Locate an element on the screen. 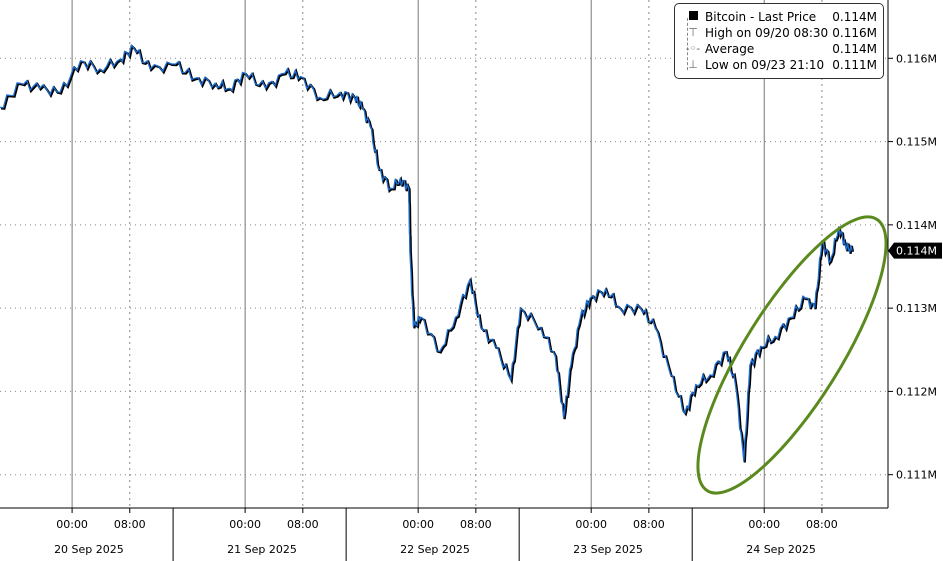  y-tick-label: 0.113M is located at coordinates (916, 308).